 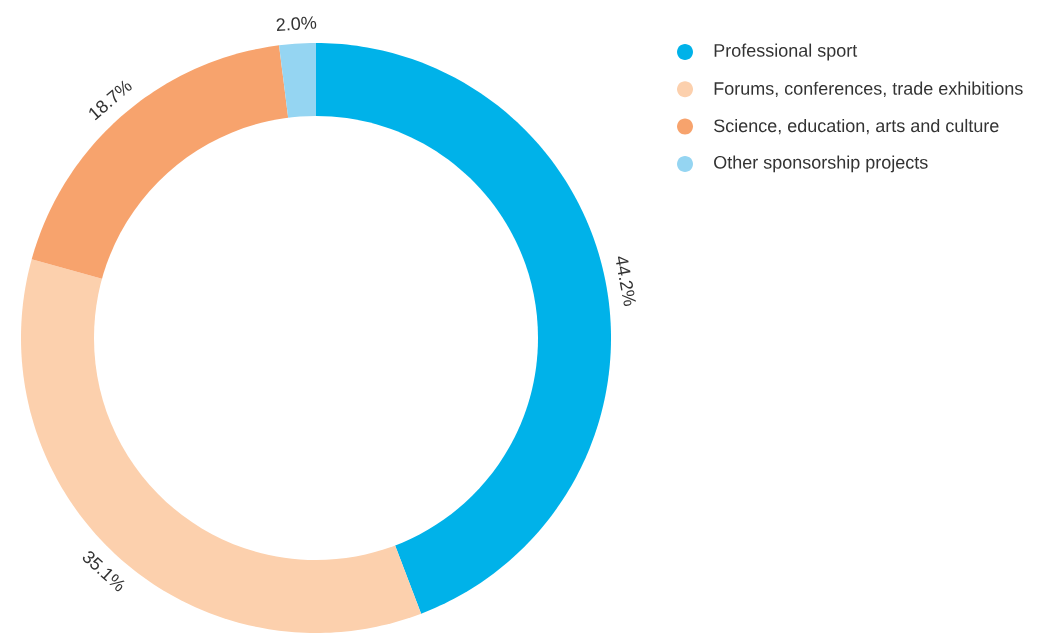 What do you see at coordinates (821, 164) in the screenshot?
I see `legend-label: Other sponsorship projects` at bounding box center [821, 164].